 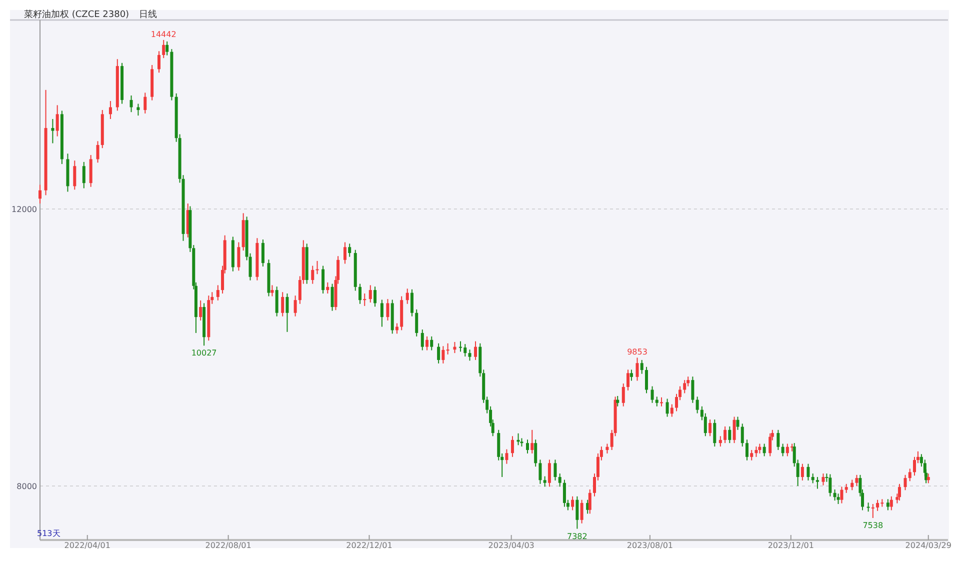 What do you see at coordinates (928, 545) in the screenshot?
I see `x-tick-label: 2024/03/29` at bounding box center [928, 545].